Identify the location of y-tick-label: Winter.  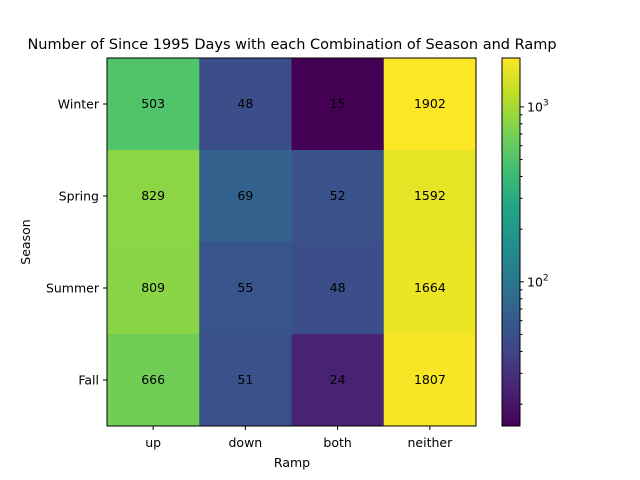
(79, 104).